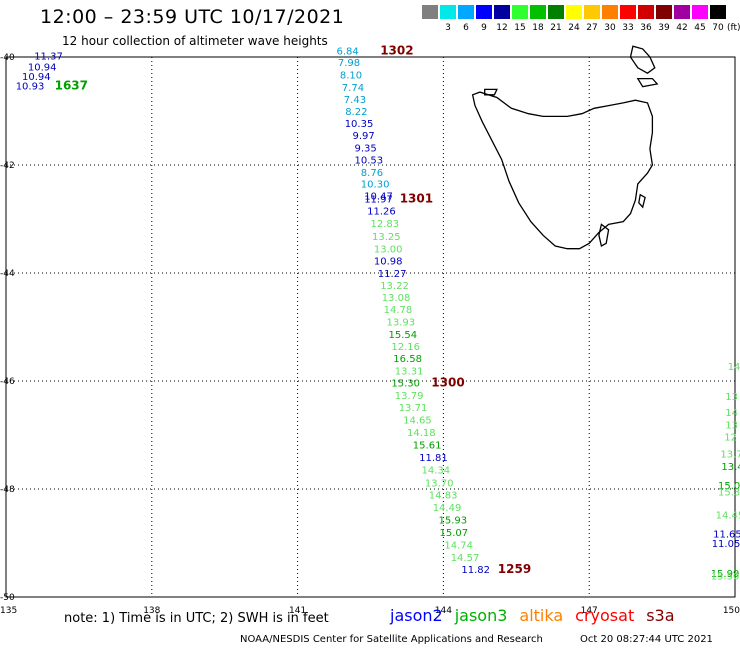  Describe the element at coordinates (366, 149) in the screenshot. I see `wave-height-label: 9.35` at that location.